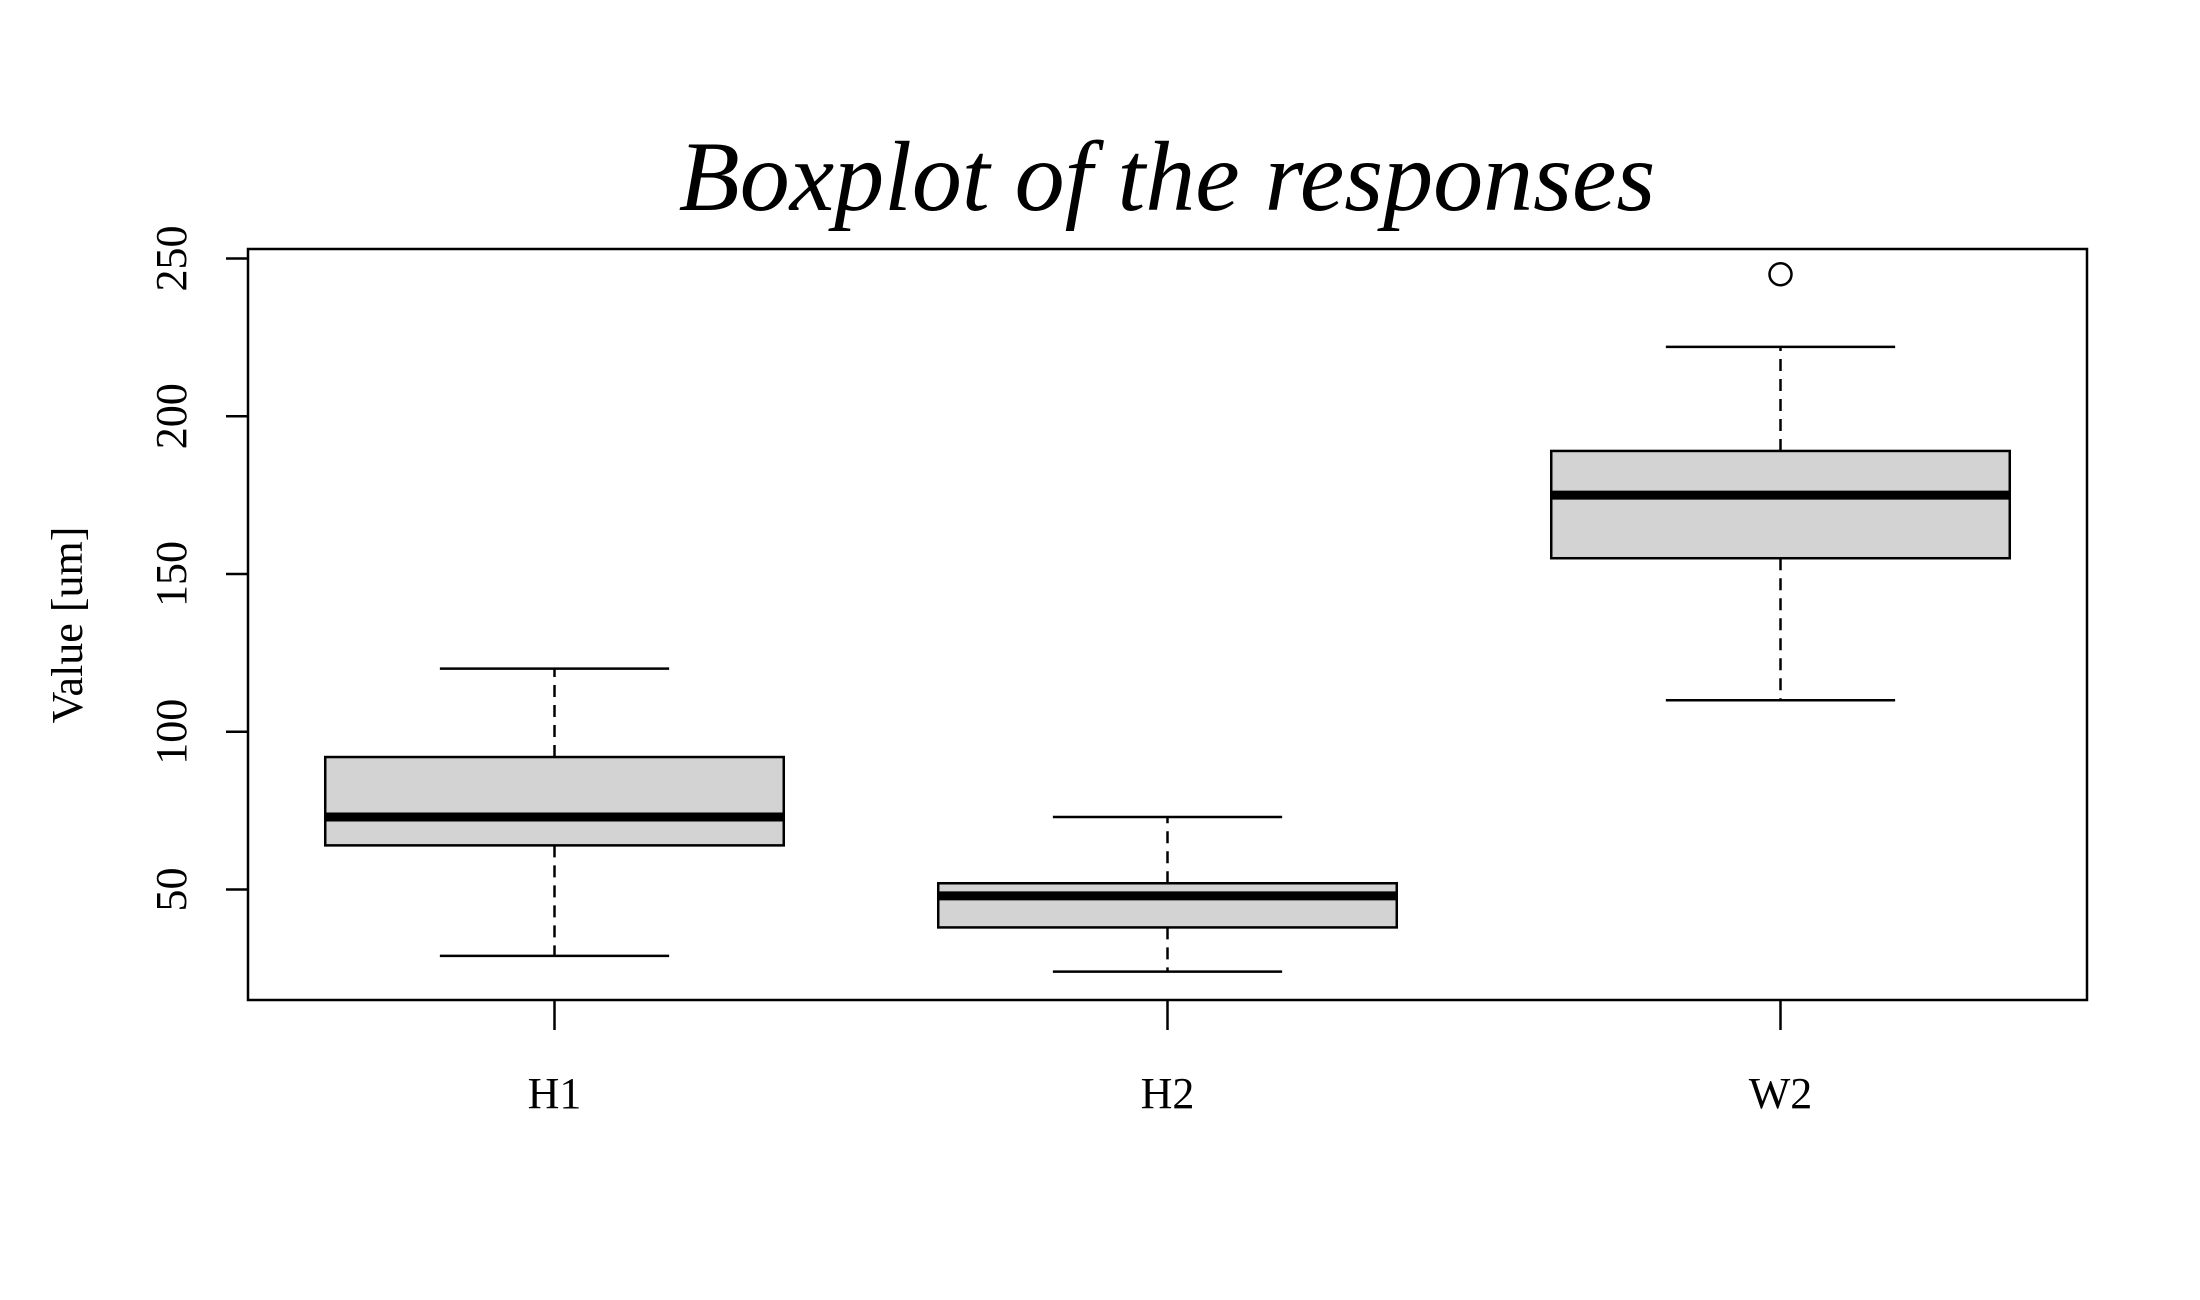 Image resolution: width=2200 pixels, height=1300 pixels. What do you see at coordinates (197, 568) in the screenshot?
I see `y-axis: 50 100 150 200 250` at bounding box center [197, 568].